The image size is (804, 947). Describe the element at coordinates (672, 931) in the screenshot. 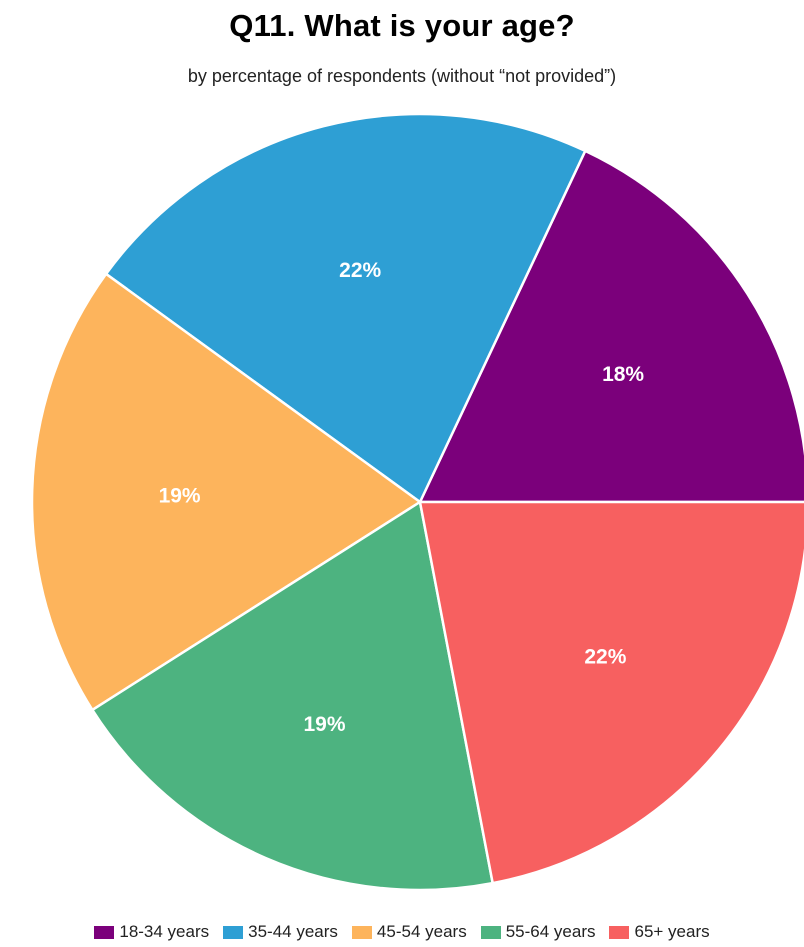

I see `legend-label: 65+ years` at that location.